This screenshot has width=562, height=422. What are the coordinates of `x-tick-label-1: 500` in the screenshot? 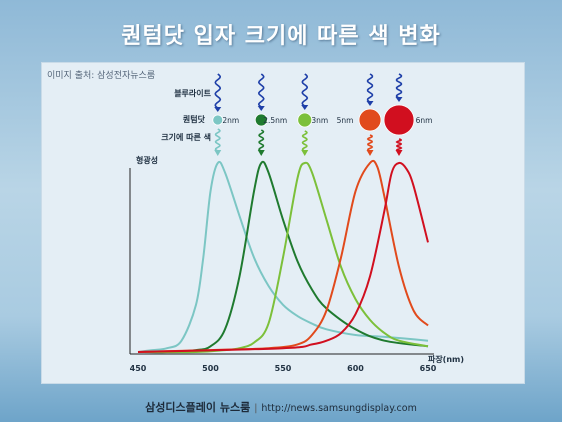 It's located at (210, 368).